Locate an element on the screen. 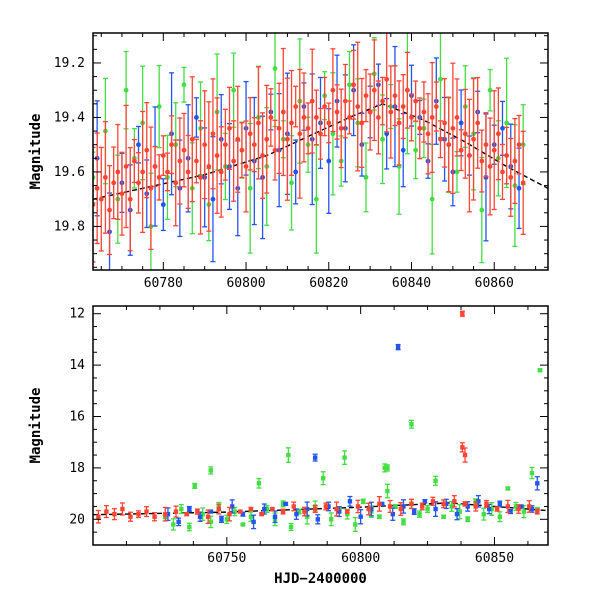 The image size is (600, 600). x-tick-label: 60850 is located at coordinates (494, 558).